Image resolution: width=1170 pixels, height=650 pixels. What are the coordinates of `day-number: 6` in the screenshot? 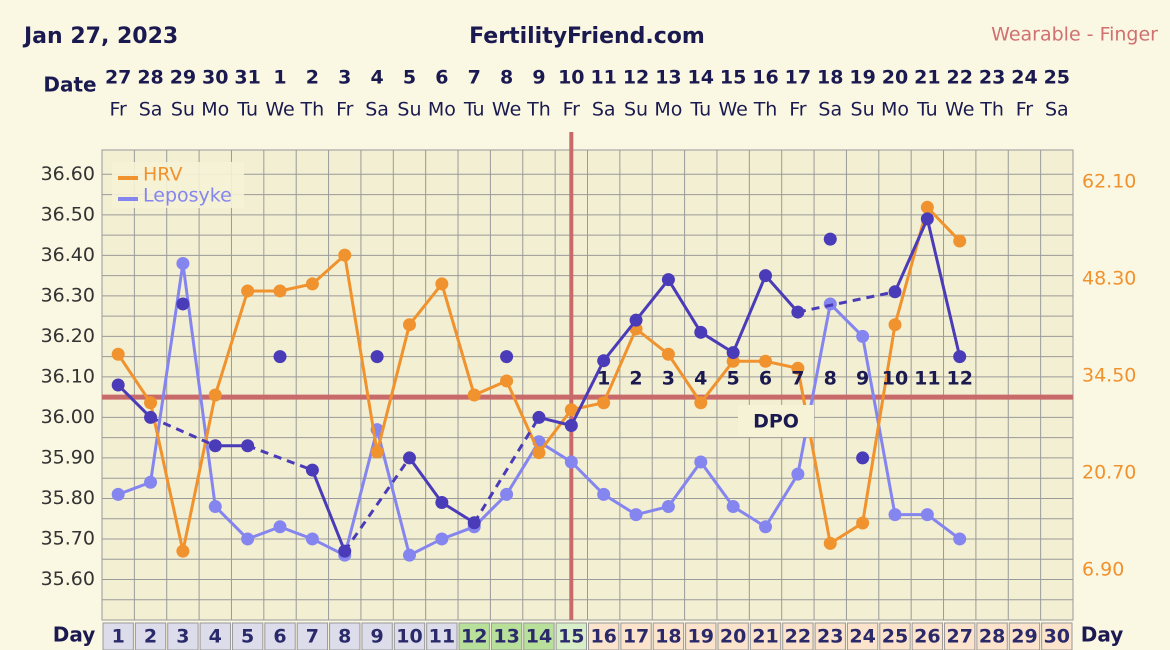 It's located at (279, 637).